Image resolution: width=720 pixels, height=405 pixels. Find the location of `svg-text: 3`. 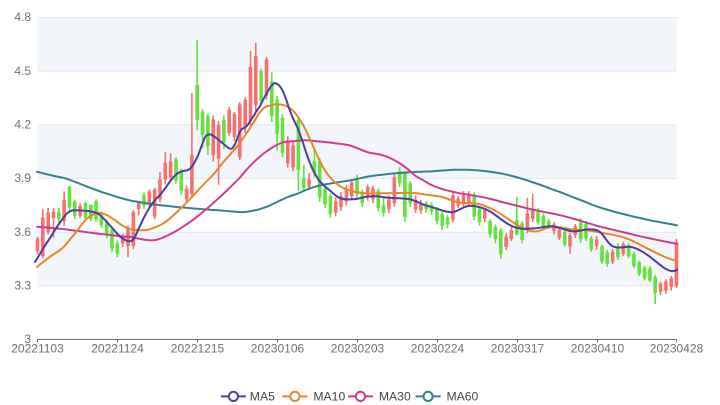

svg-text: 3 is located at coordinates (27, 339).